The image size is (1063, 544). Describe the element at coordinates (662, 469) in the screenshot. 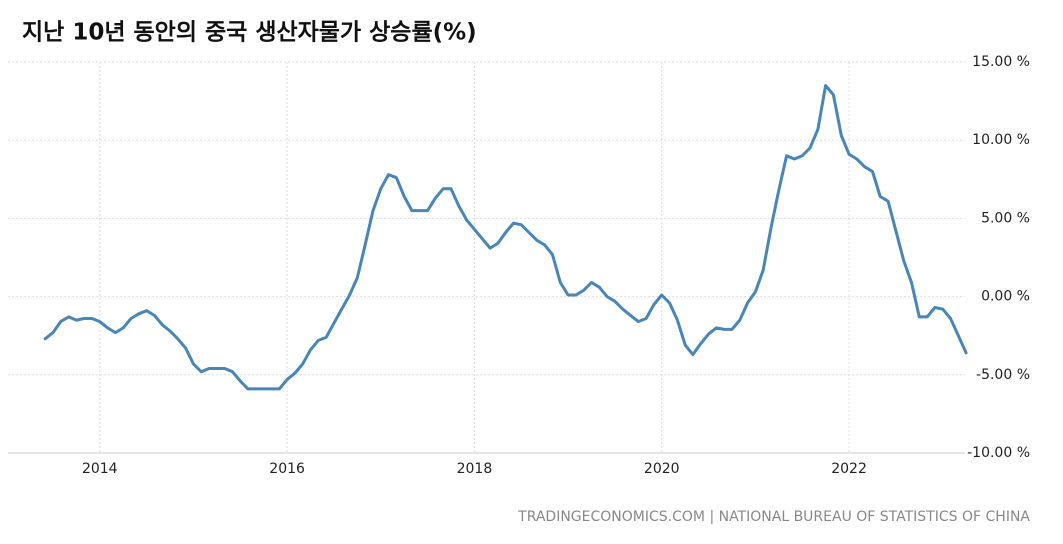

I see `x-tick-label: 2020` at that location.